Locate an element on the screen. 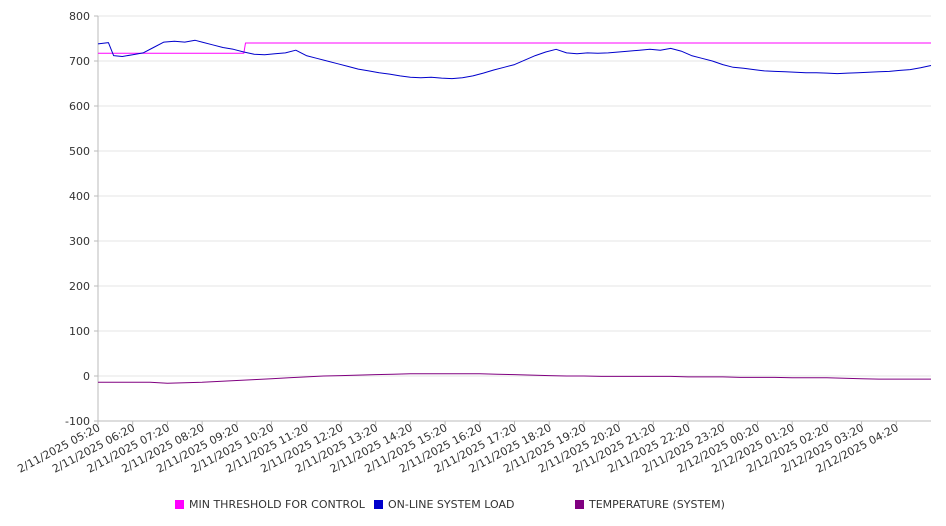 The height and width of the screenshot is (526, 946). y-tick-label: 200 is located at coordinates (79, 286).